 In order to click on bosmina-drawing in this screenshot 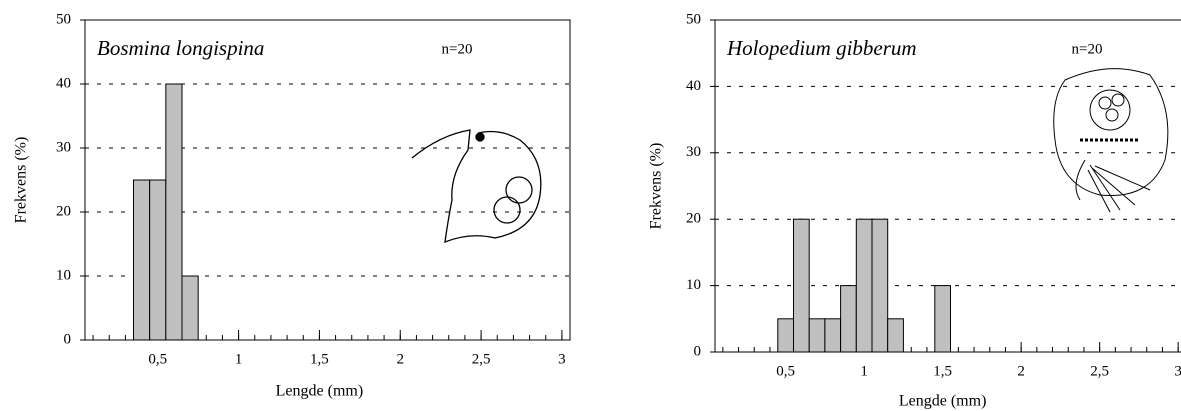, I will do `click(476, 186)`.